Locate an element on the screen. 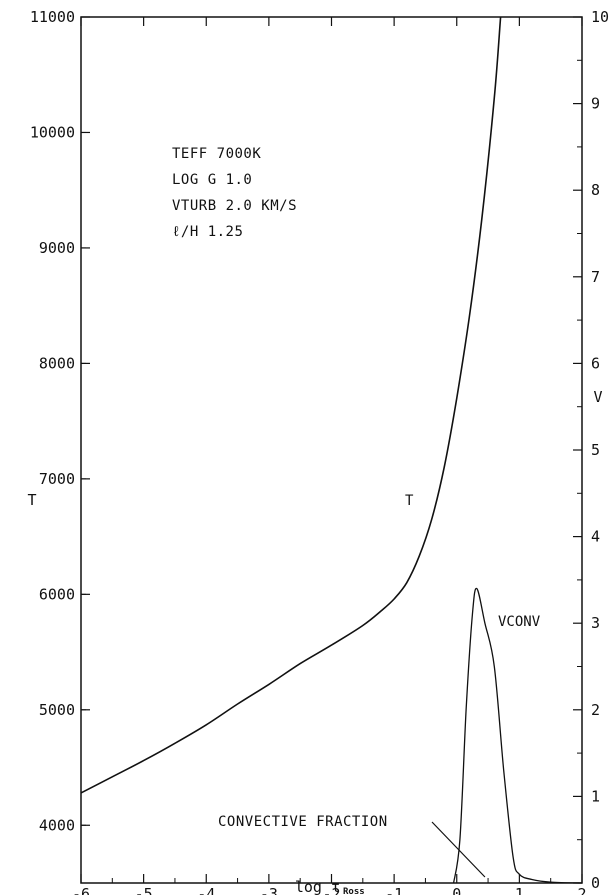 This screenshot has width=611, height=895. y-left-tick-label: 9000 is located at coordinates (57, 248).